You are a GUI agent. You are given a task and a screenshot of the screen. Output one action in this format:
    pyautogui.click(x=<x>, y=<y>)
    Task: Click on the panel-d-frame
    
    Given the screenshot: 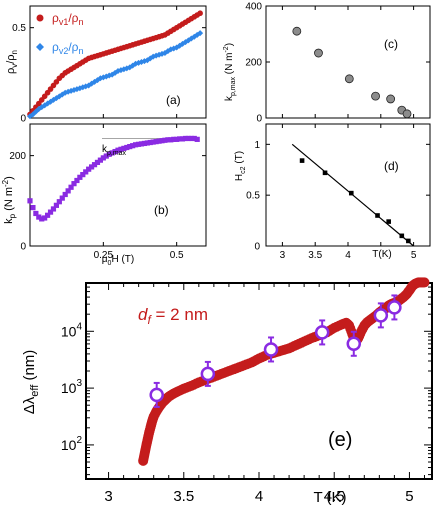 What is the action you would take?
    pyautogui.click(x=348, y=185)
    